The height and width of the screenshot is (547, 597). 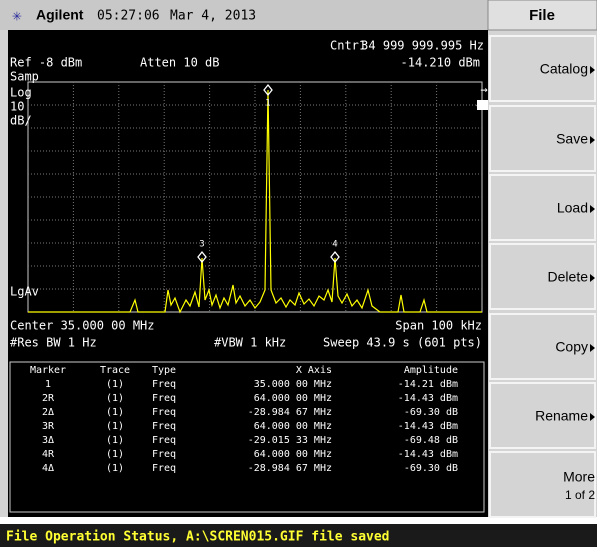 What do you see at coordinates (572, 139) in the screenshot?
I see `softkey-label: Save` at bounding box center [572, 139].